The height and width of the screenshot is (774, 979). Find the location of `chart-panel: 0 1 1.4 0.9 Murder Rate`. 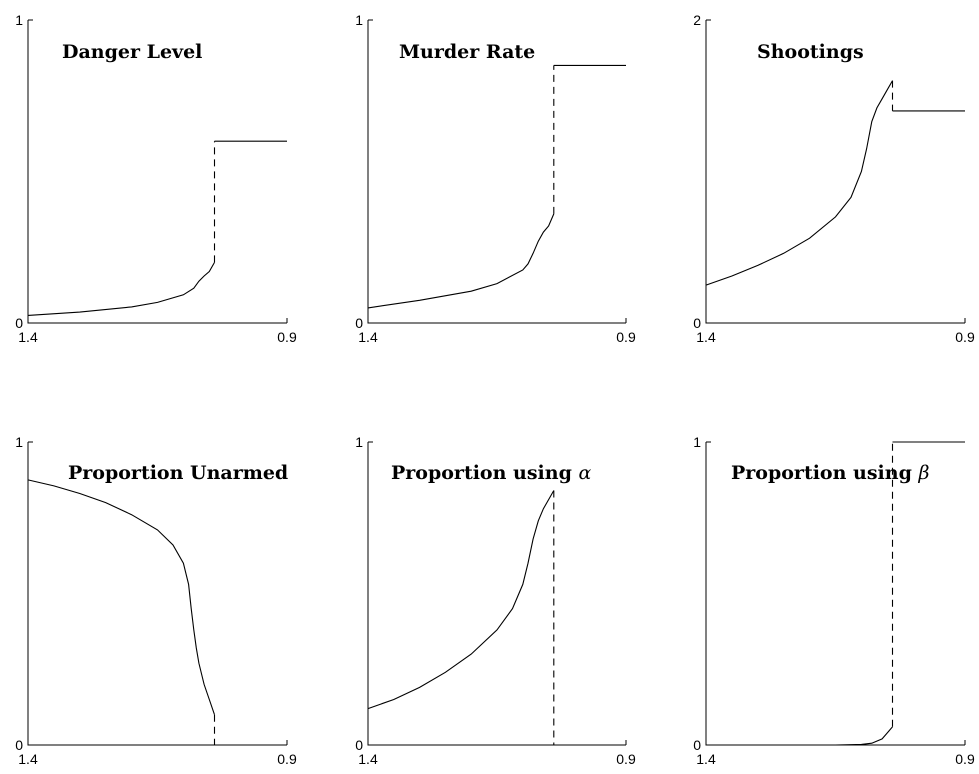

chart-panel: 0 1 1.4 0.9 Murder Rate is located at coordinates (495, 178).